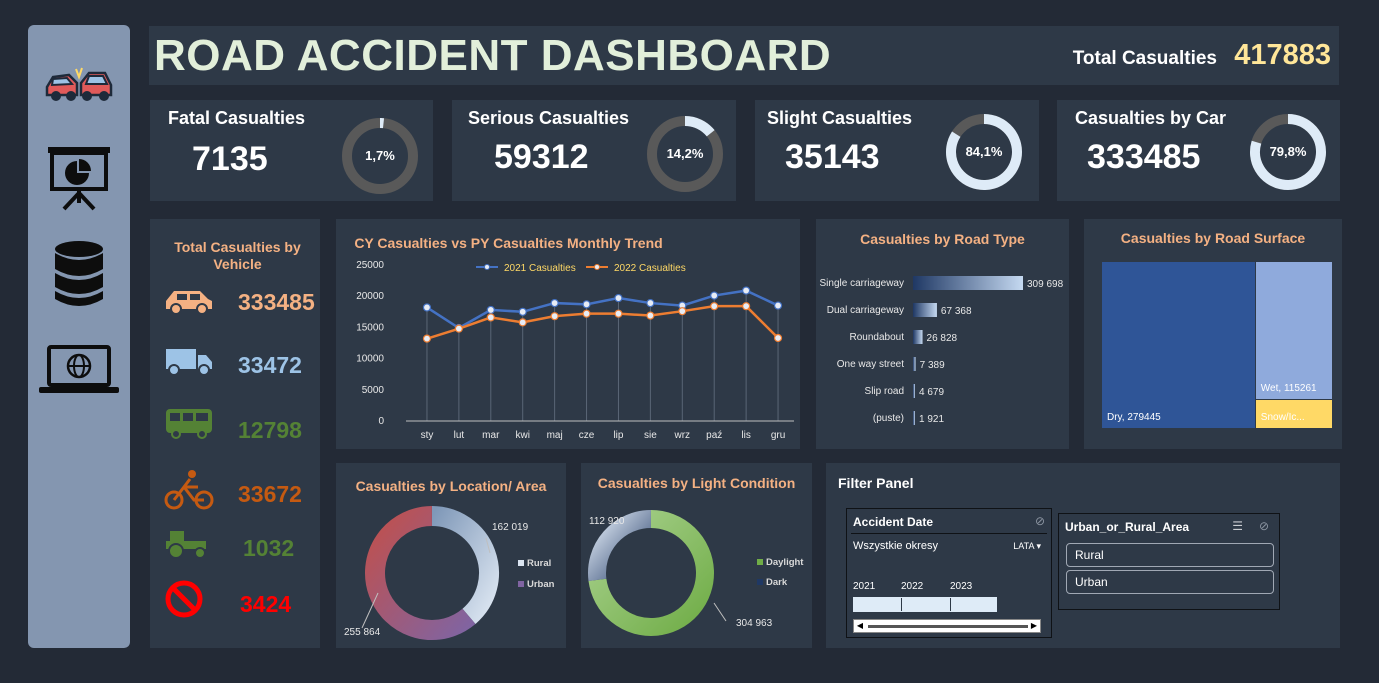 The image size is (1379, 683). I want to click on vehicle-value-bicycle: 33672, so click(270, 494).